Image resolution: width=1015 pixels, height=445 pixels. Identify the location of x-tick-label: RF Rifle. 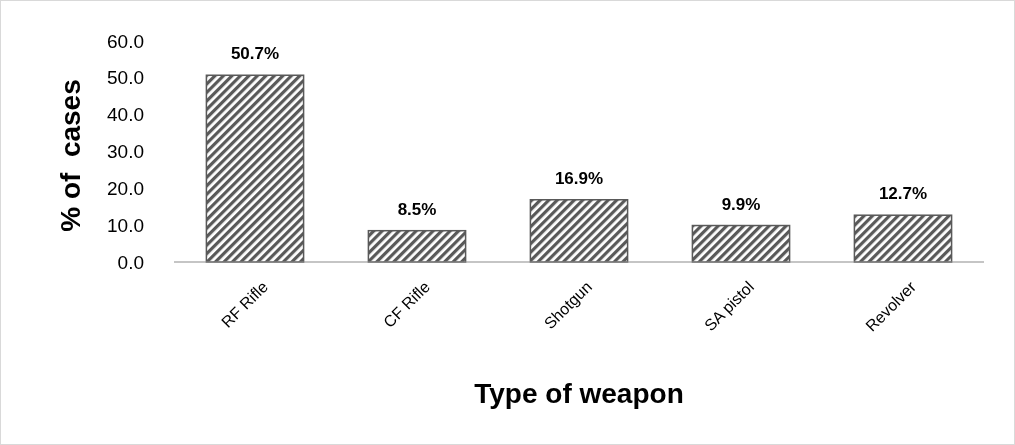
(245, 304).